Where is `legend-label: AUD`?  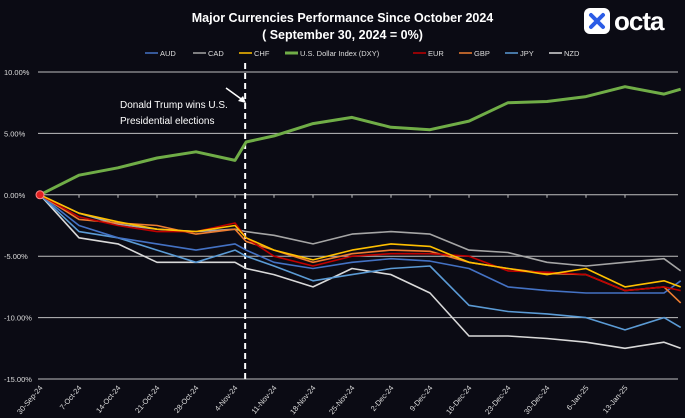
legend-label: AUD is located at coordinates (168, 53).